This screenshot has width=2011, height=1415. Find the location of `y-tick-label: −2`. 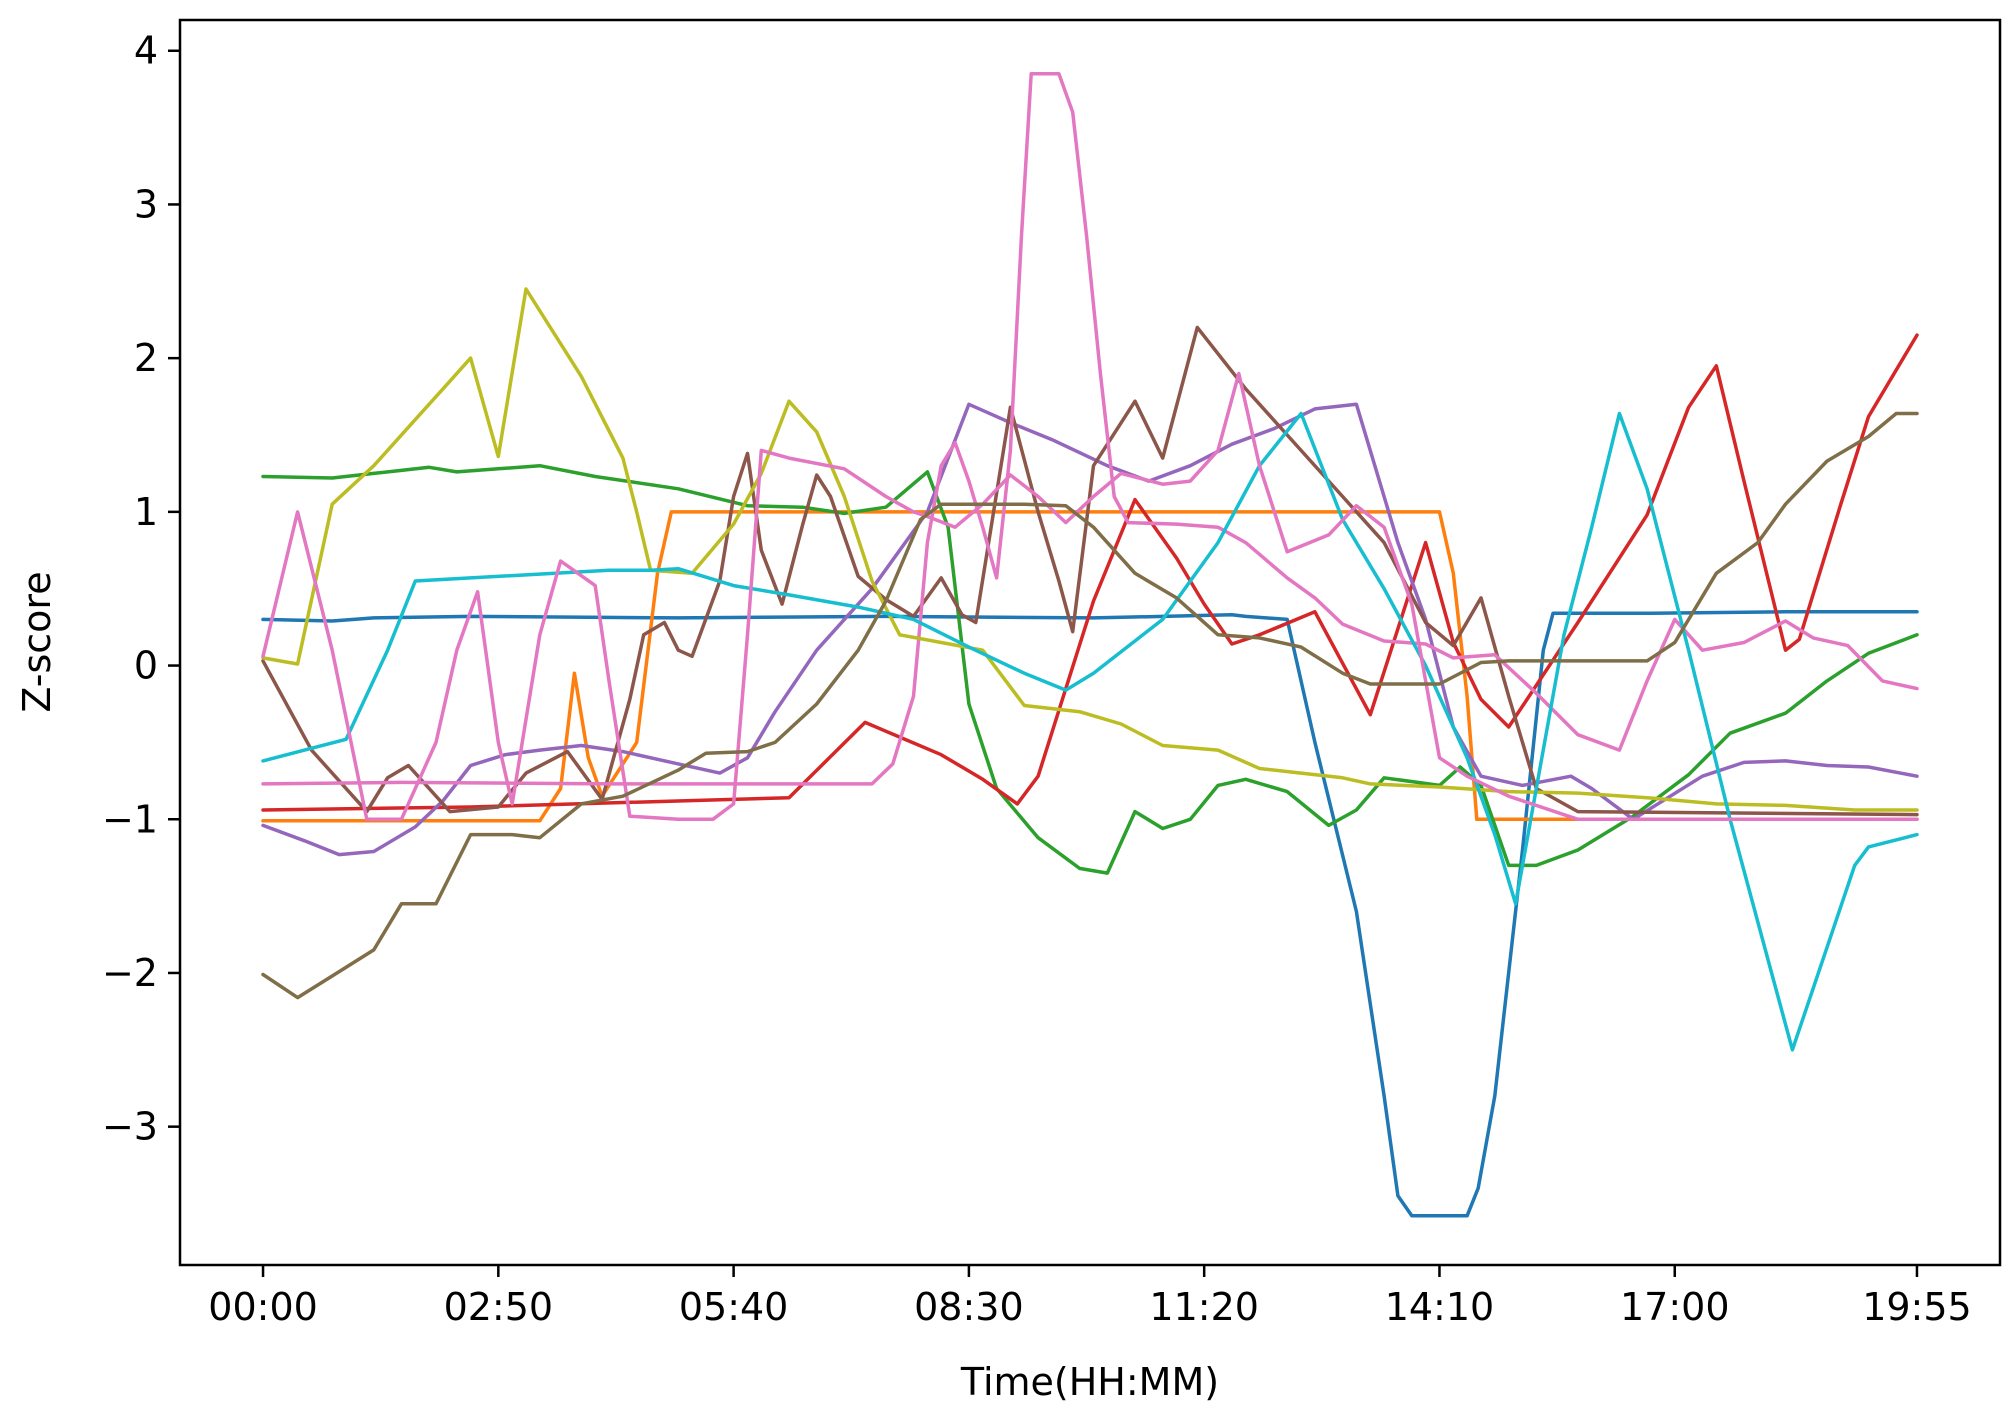

y-tick-label: −2 is located at coordinates (130, 973).